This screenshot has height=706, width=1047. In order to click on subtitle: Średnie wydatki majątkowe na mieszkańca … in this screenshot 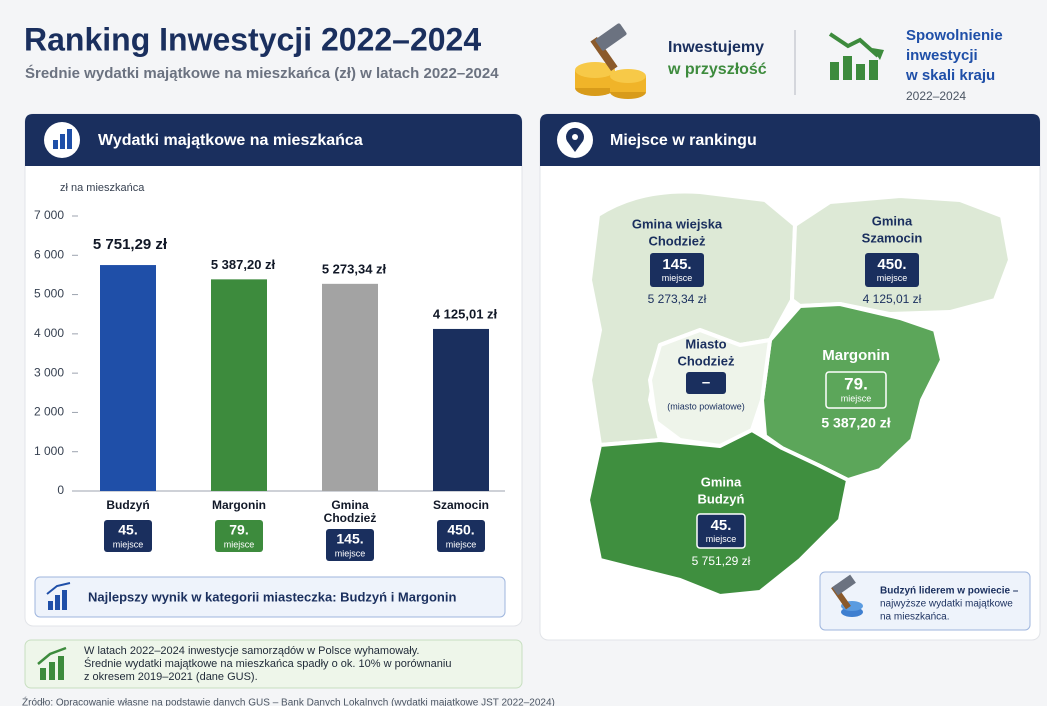, I will do `click(262, 73)`.